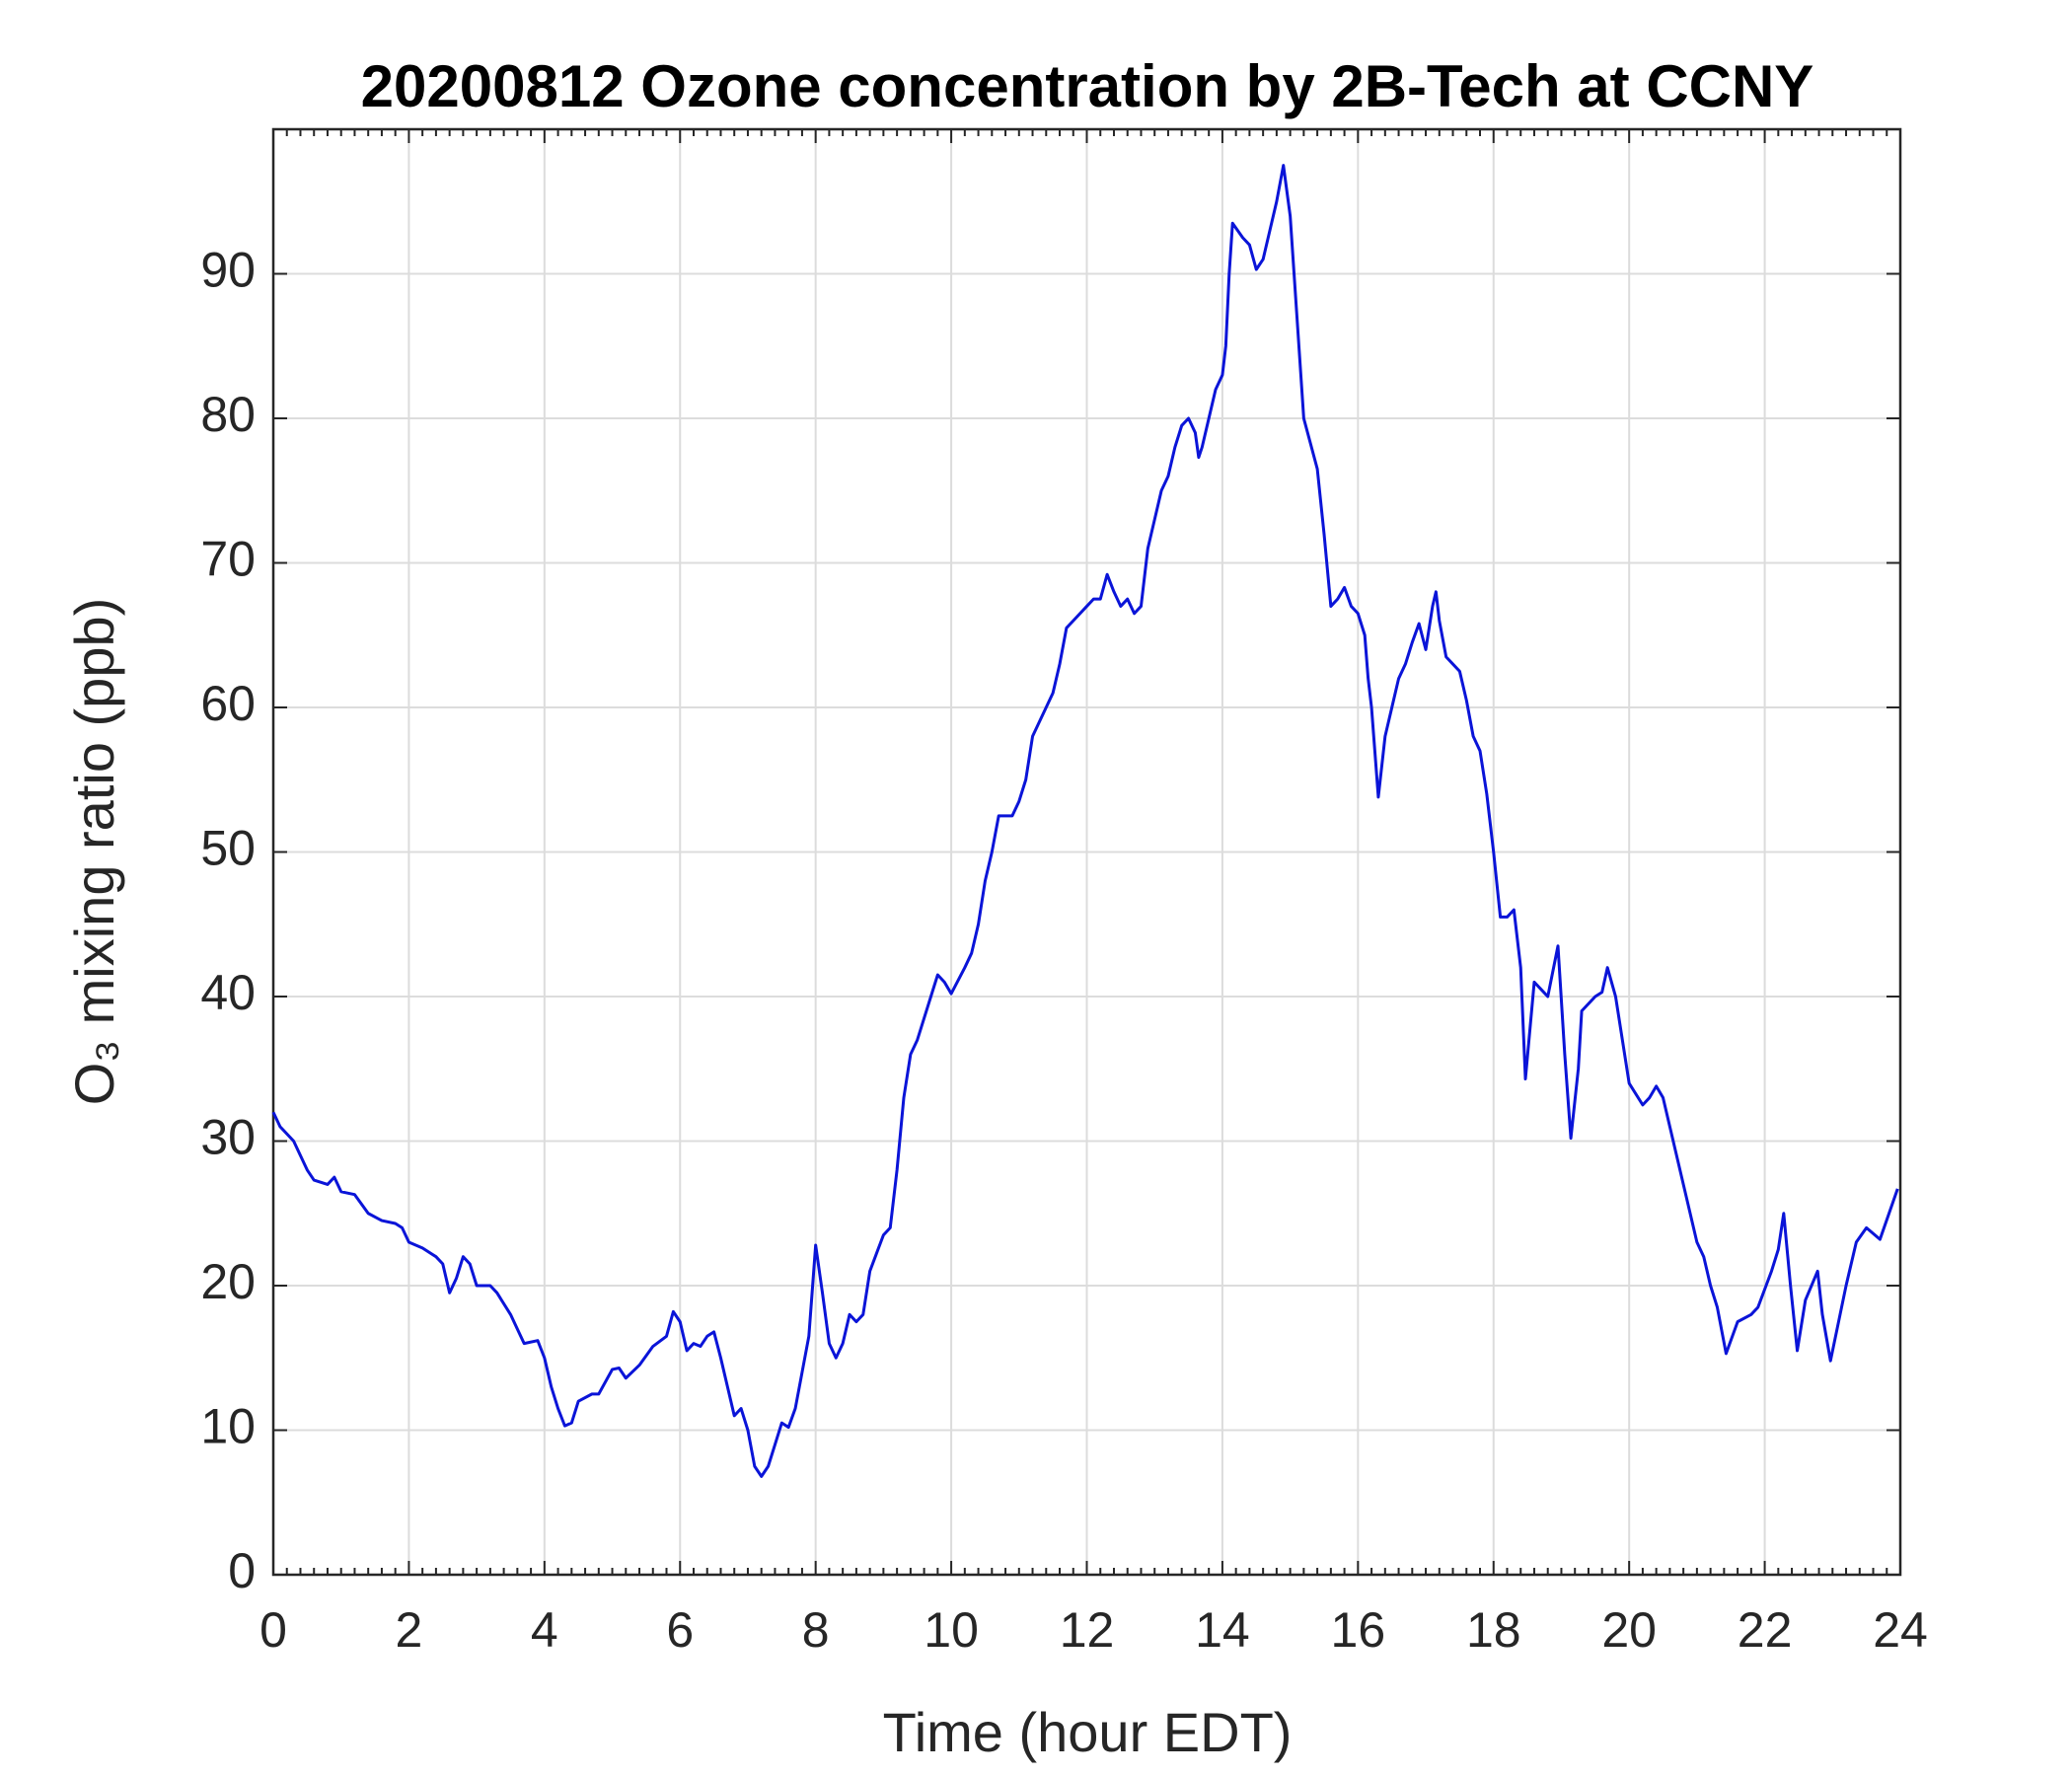  I want to click on y-tick-label: 70, so click(228, 559).